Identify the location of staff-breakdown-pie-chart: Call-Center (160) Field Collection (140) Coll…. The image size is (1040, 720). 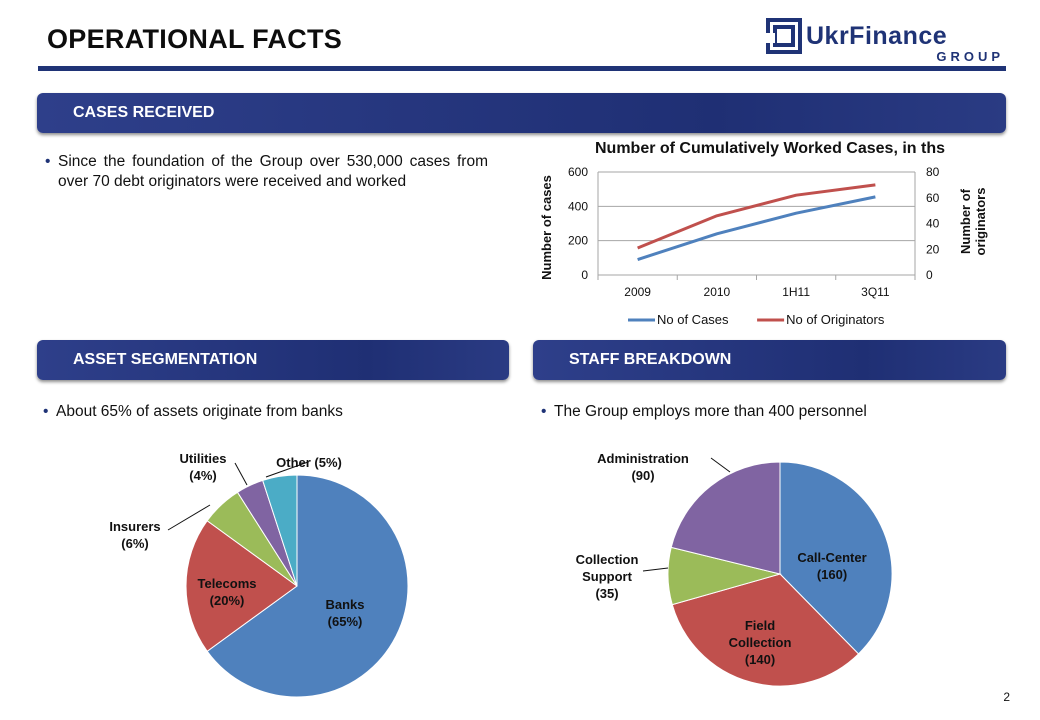
(734, 569).